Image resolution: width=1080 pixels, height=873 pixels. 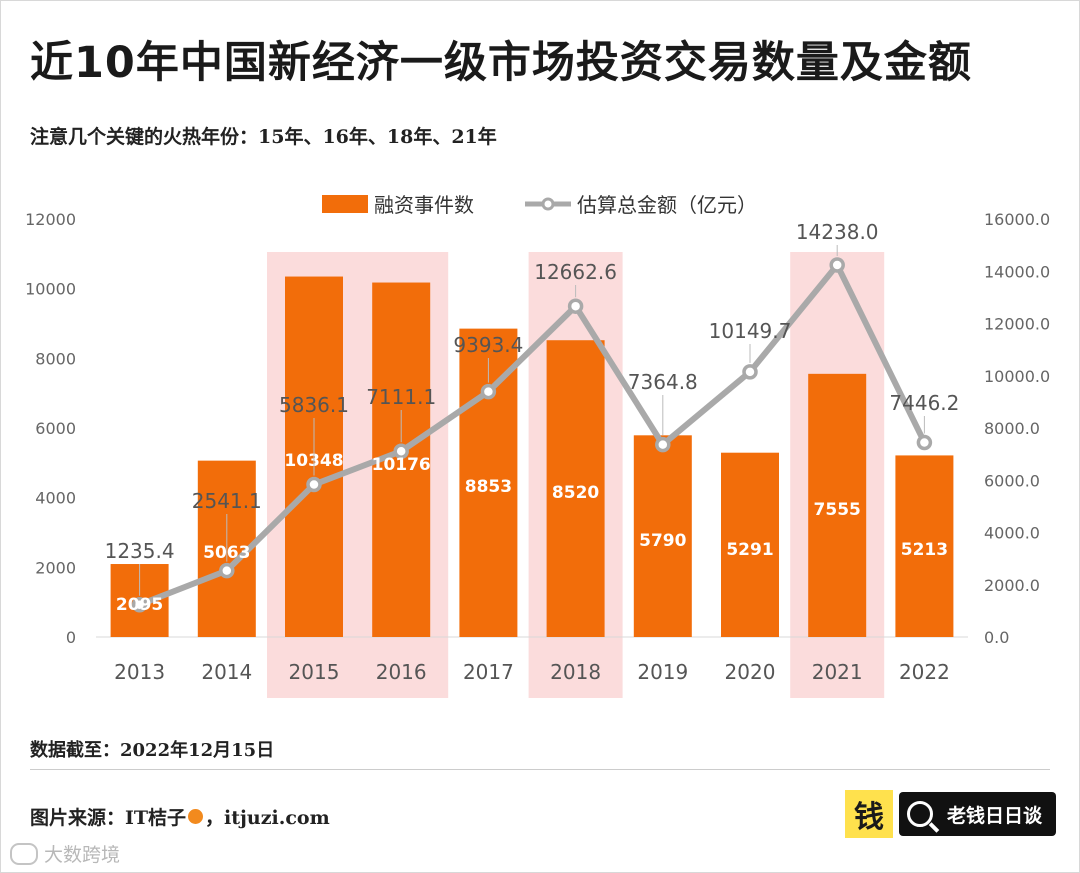 I want to click on search-icon, so click(x=920, y=814).